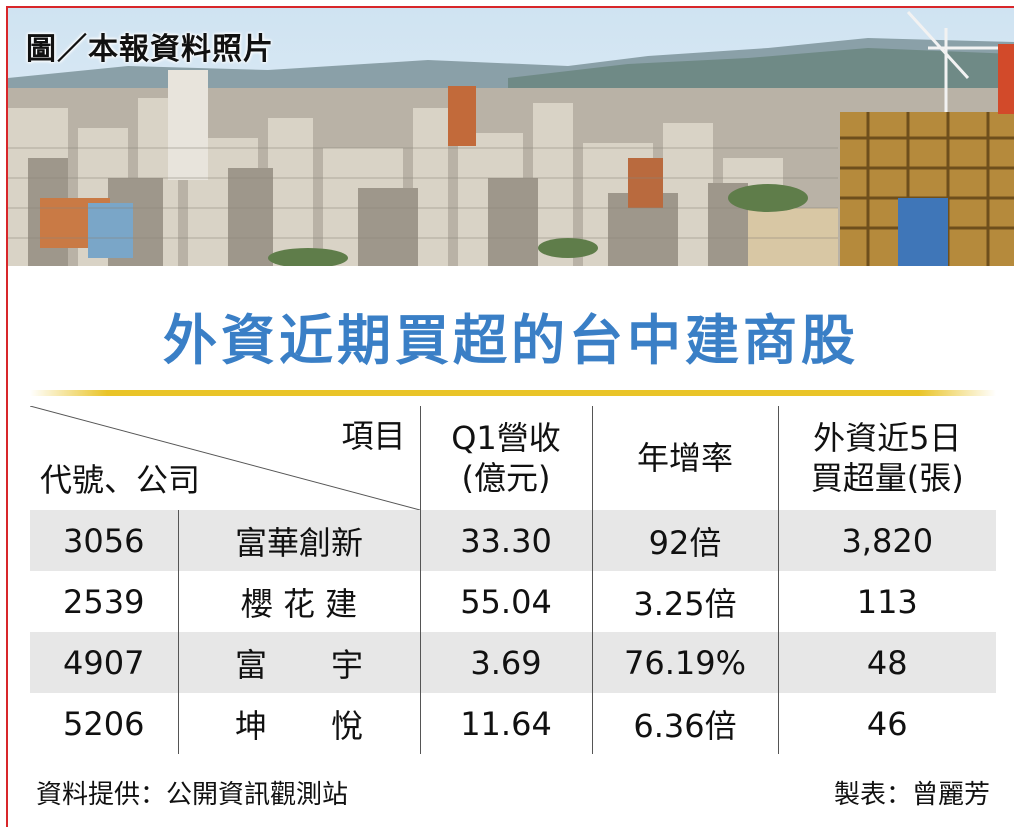 This screenshot has height=837, width=1024. I want to click on table-row: 5206 坤 悅 11.64 6.36倍 46, so click(513, 723).